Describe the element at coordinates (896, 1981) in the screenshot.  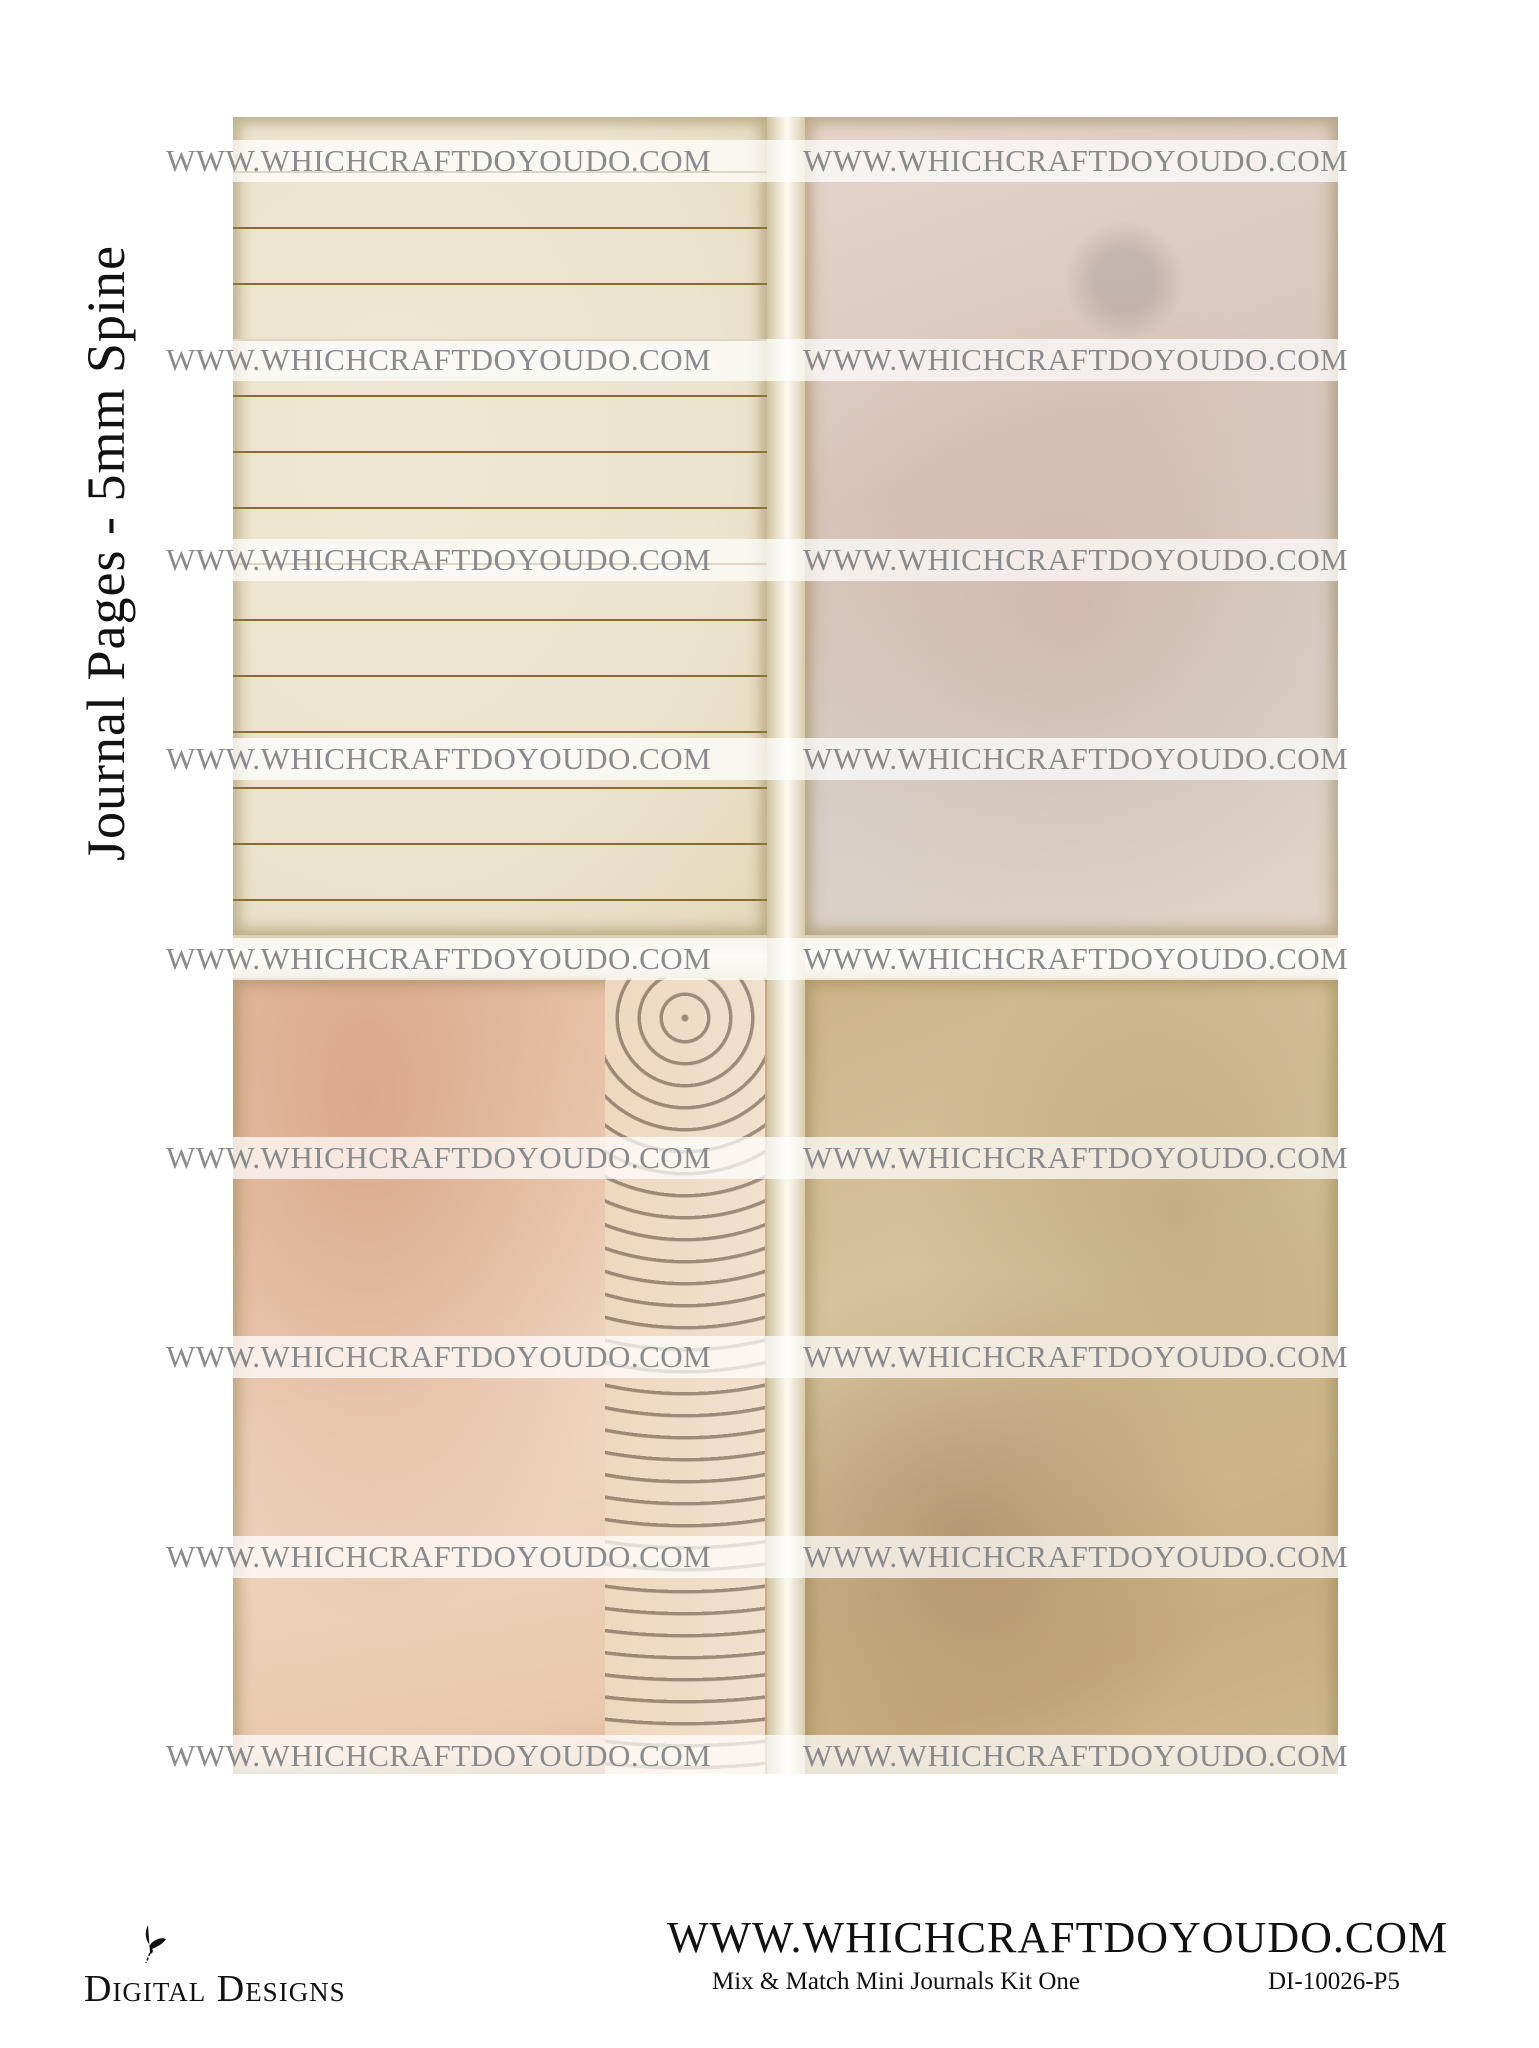
I see `kit-name: Mix & Match Mini Journals Kit One` at that location.